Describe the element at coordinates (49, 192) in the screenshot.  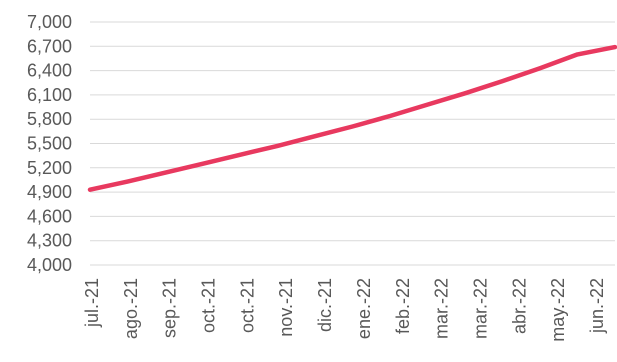
I see `y-tick-label: 4,900` at that location.